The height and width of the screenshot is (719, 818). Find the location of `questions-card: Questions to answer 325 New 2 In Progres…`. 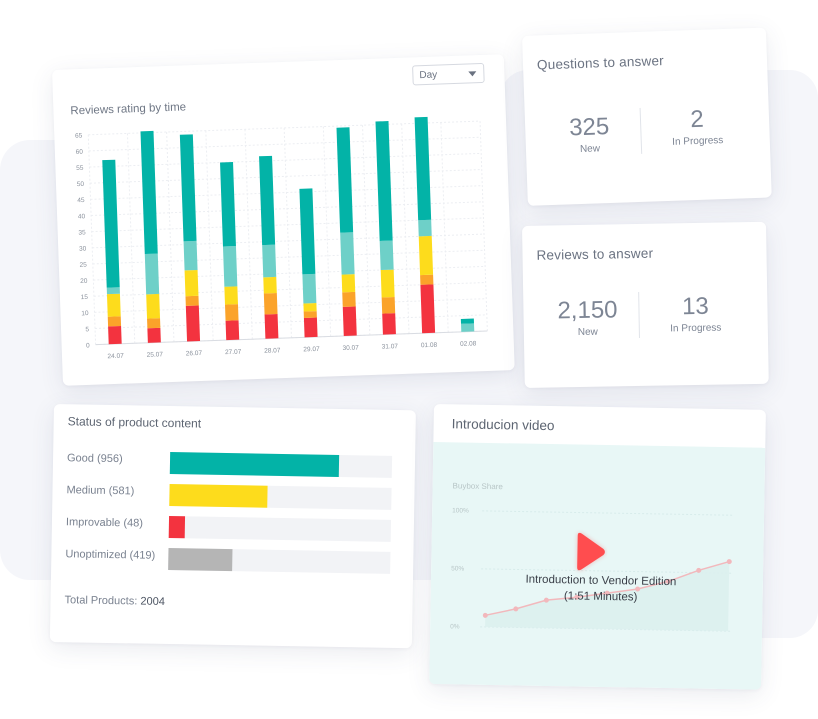

questions-card: Questions to answer 325 New 2 In Progres… is located at coordinates (647, 116).